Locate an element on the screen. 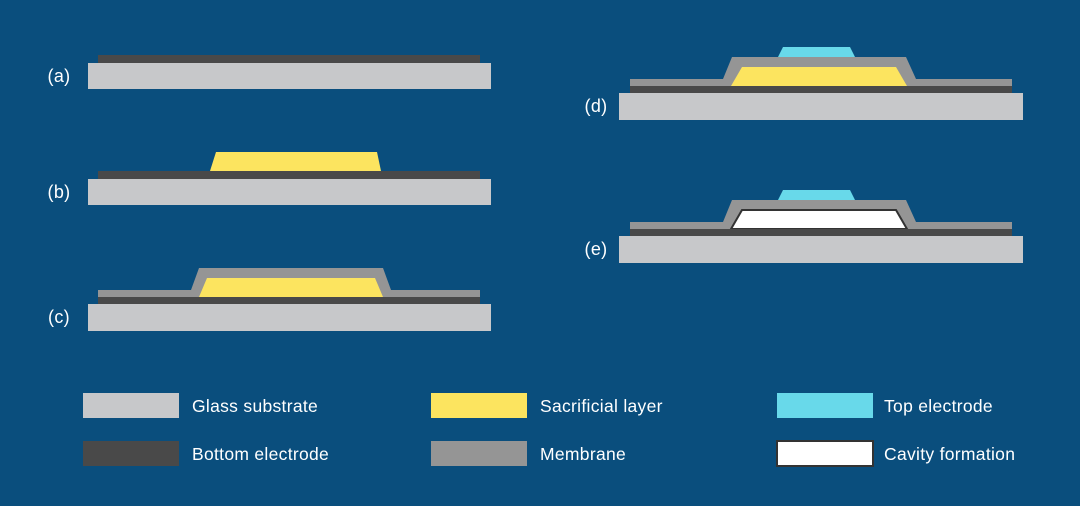 This screenshot has height=506, width=1080. legend-item-sacrificial-layer: Sacrificial layer is located at coordinates (547, 405).